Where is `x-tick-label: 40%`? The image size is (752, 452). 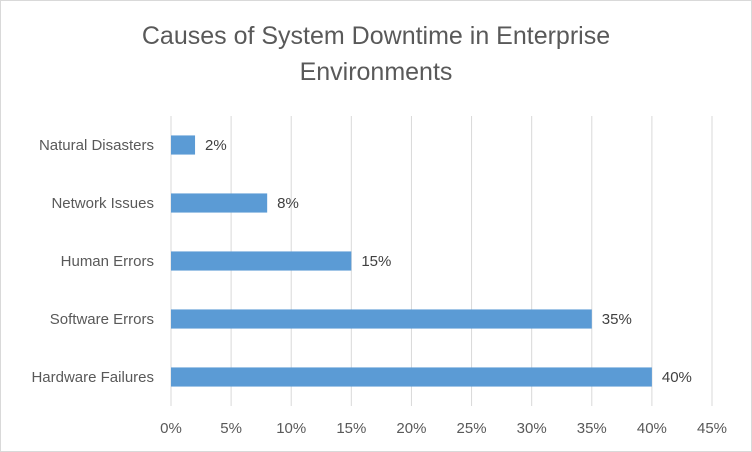 x-tick-label: 40% is located at coordinates (652, 428).